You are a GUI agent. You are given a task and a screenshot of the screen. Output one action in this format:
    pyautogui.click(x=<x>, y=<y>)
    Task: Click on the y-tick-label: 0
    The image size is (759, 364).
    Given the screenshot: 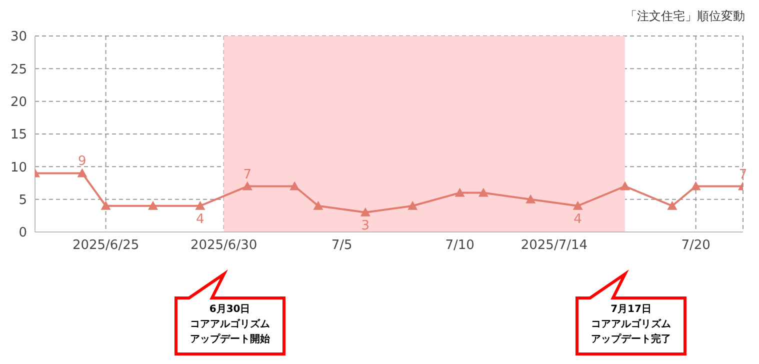 What is the action you would take?
    pyautogui.click(x=22, y=233)
    